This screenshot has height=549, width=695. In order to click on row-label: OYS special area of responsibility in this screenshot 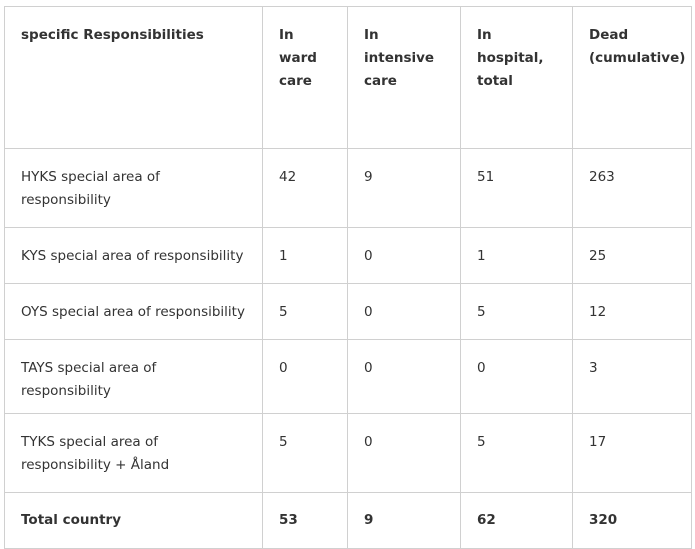, I will do `click(133, 311)`.